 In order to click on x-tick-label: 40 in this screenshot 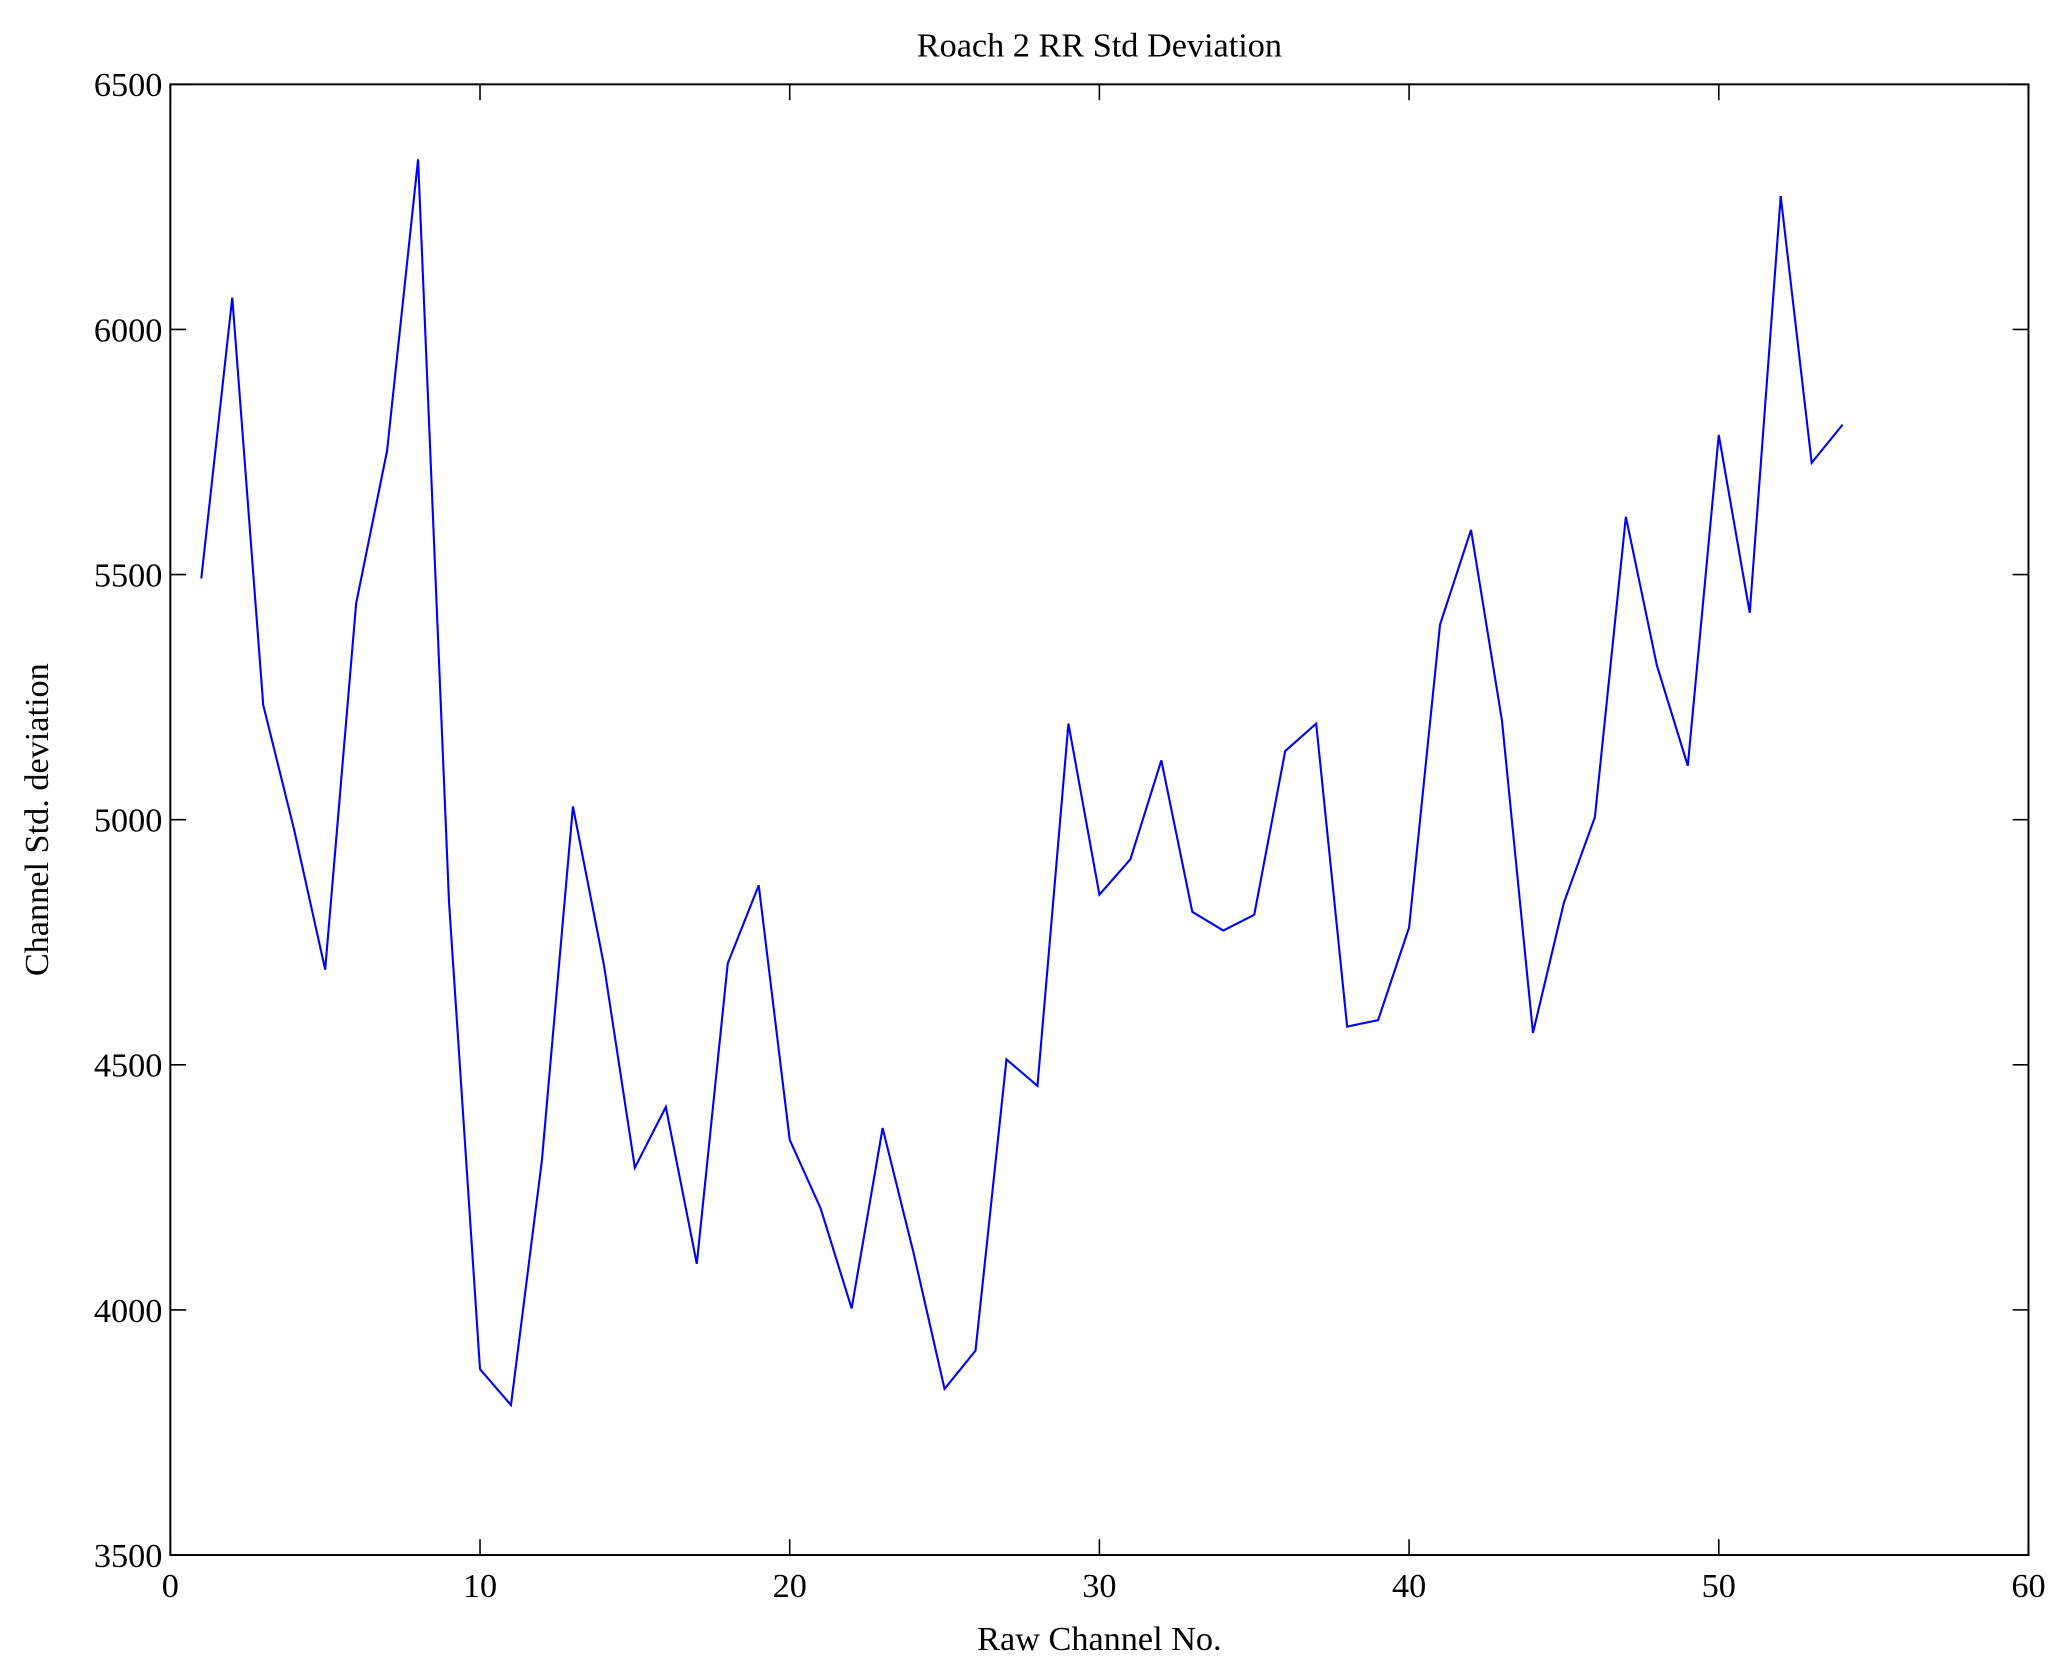, I will do `click(1409, 1586)`.